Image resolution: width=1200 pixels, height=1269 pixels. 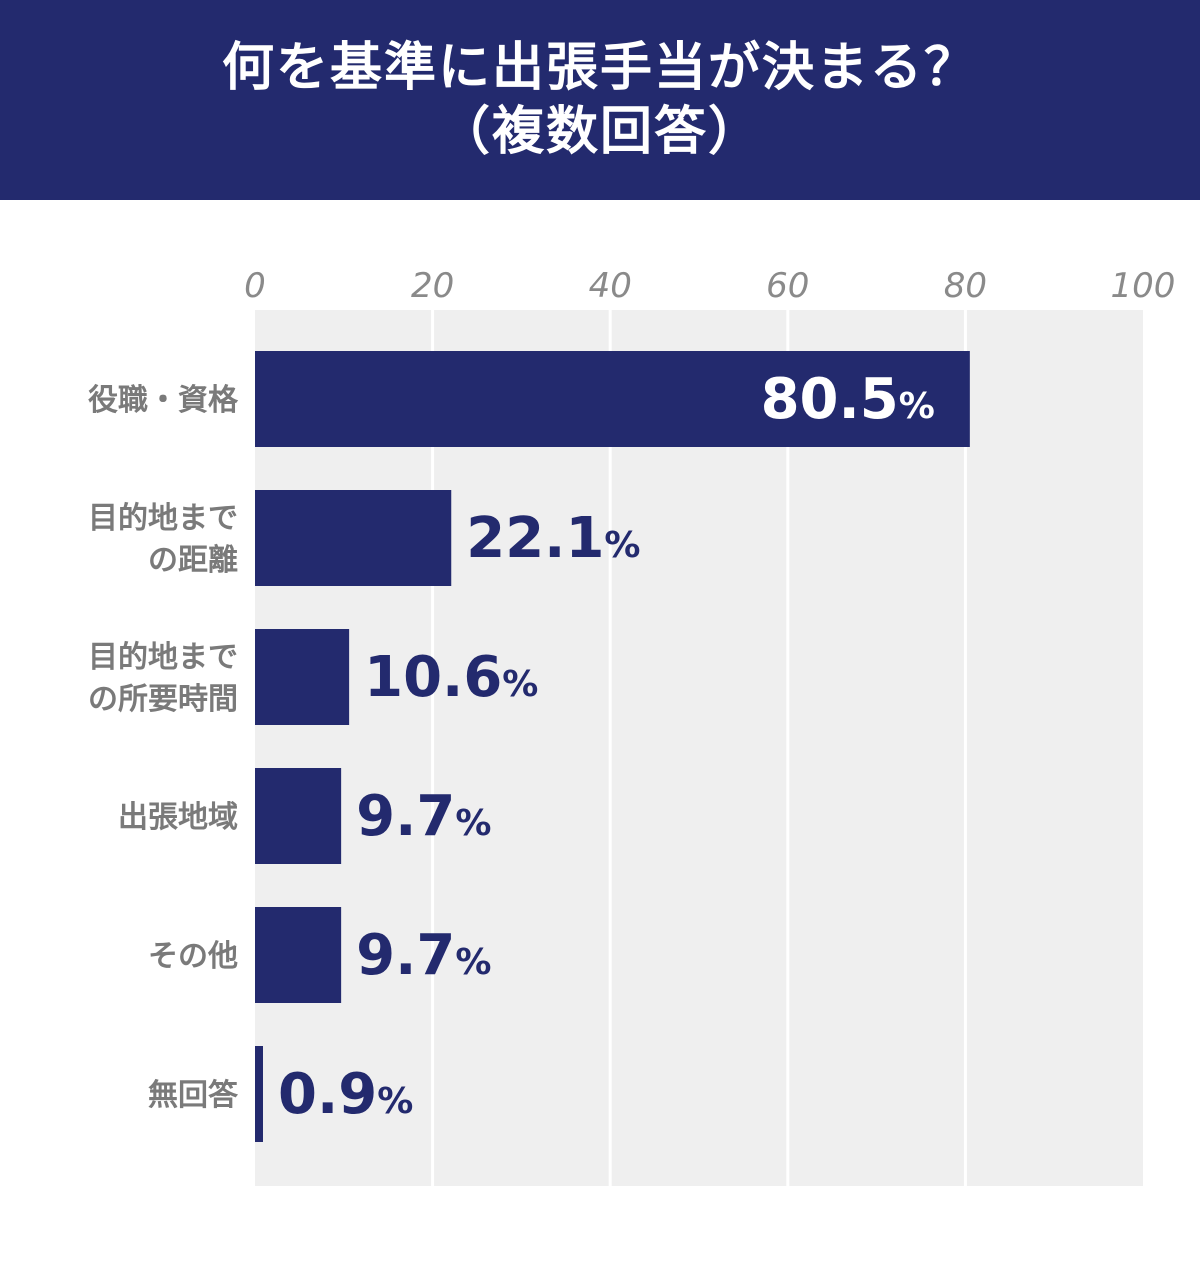 I want to click on x-tick-label: 40, so click(x=610, y=286).